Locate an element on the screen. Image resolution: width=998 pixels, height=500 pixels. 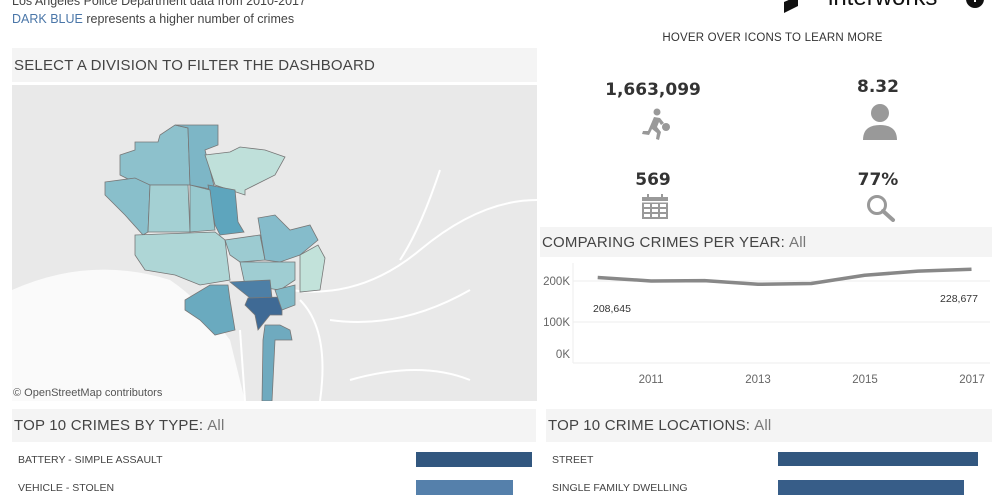
chart-filter-value: All is located at coordinates (798, 242).